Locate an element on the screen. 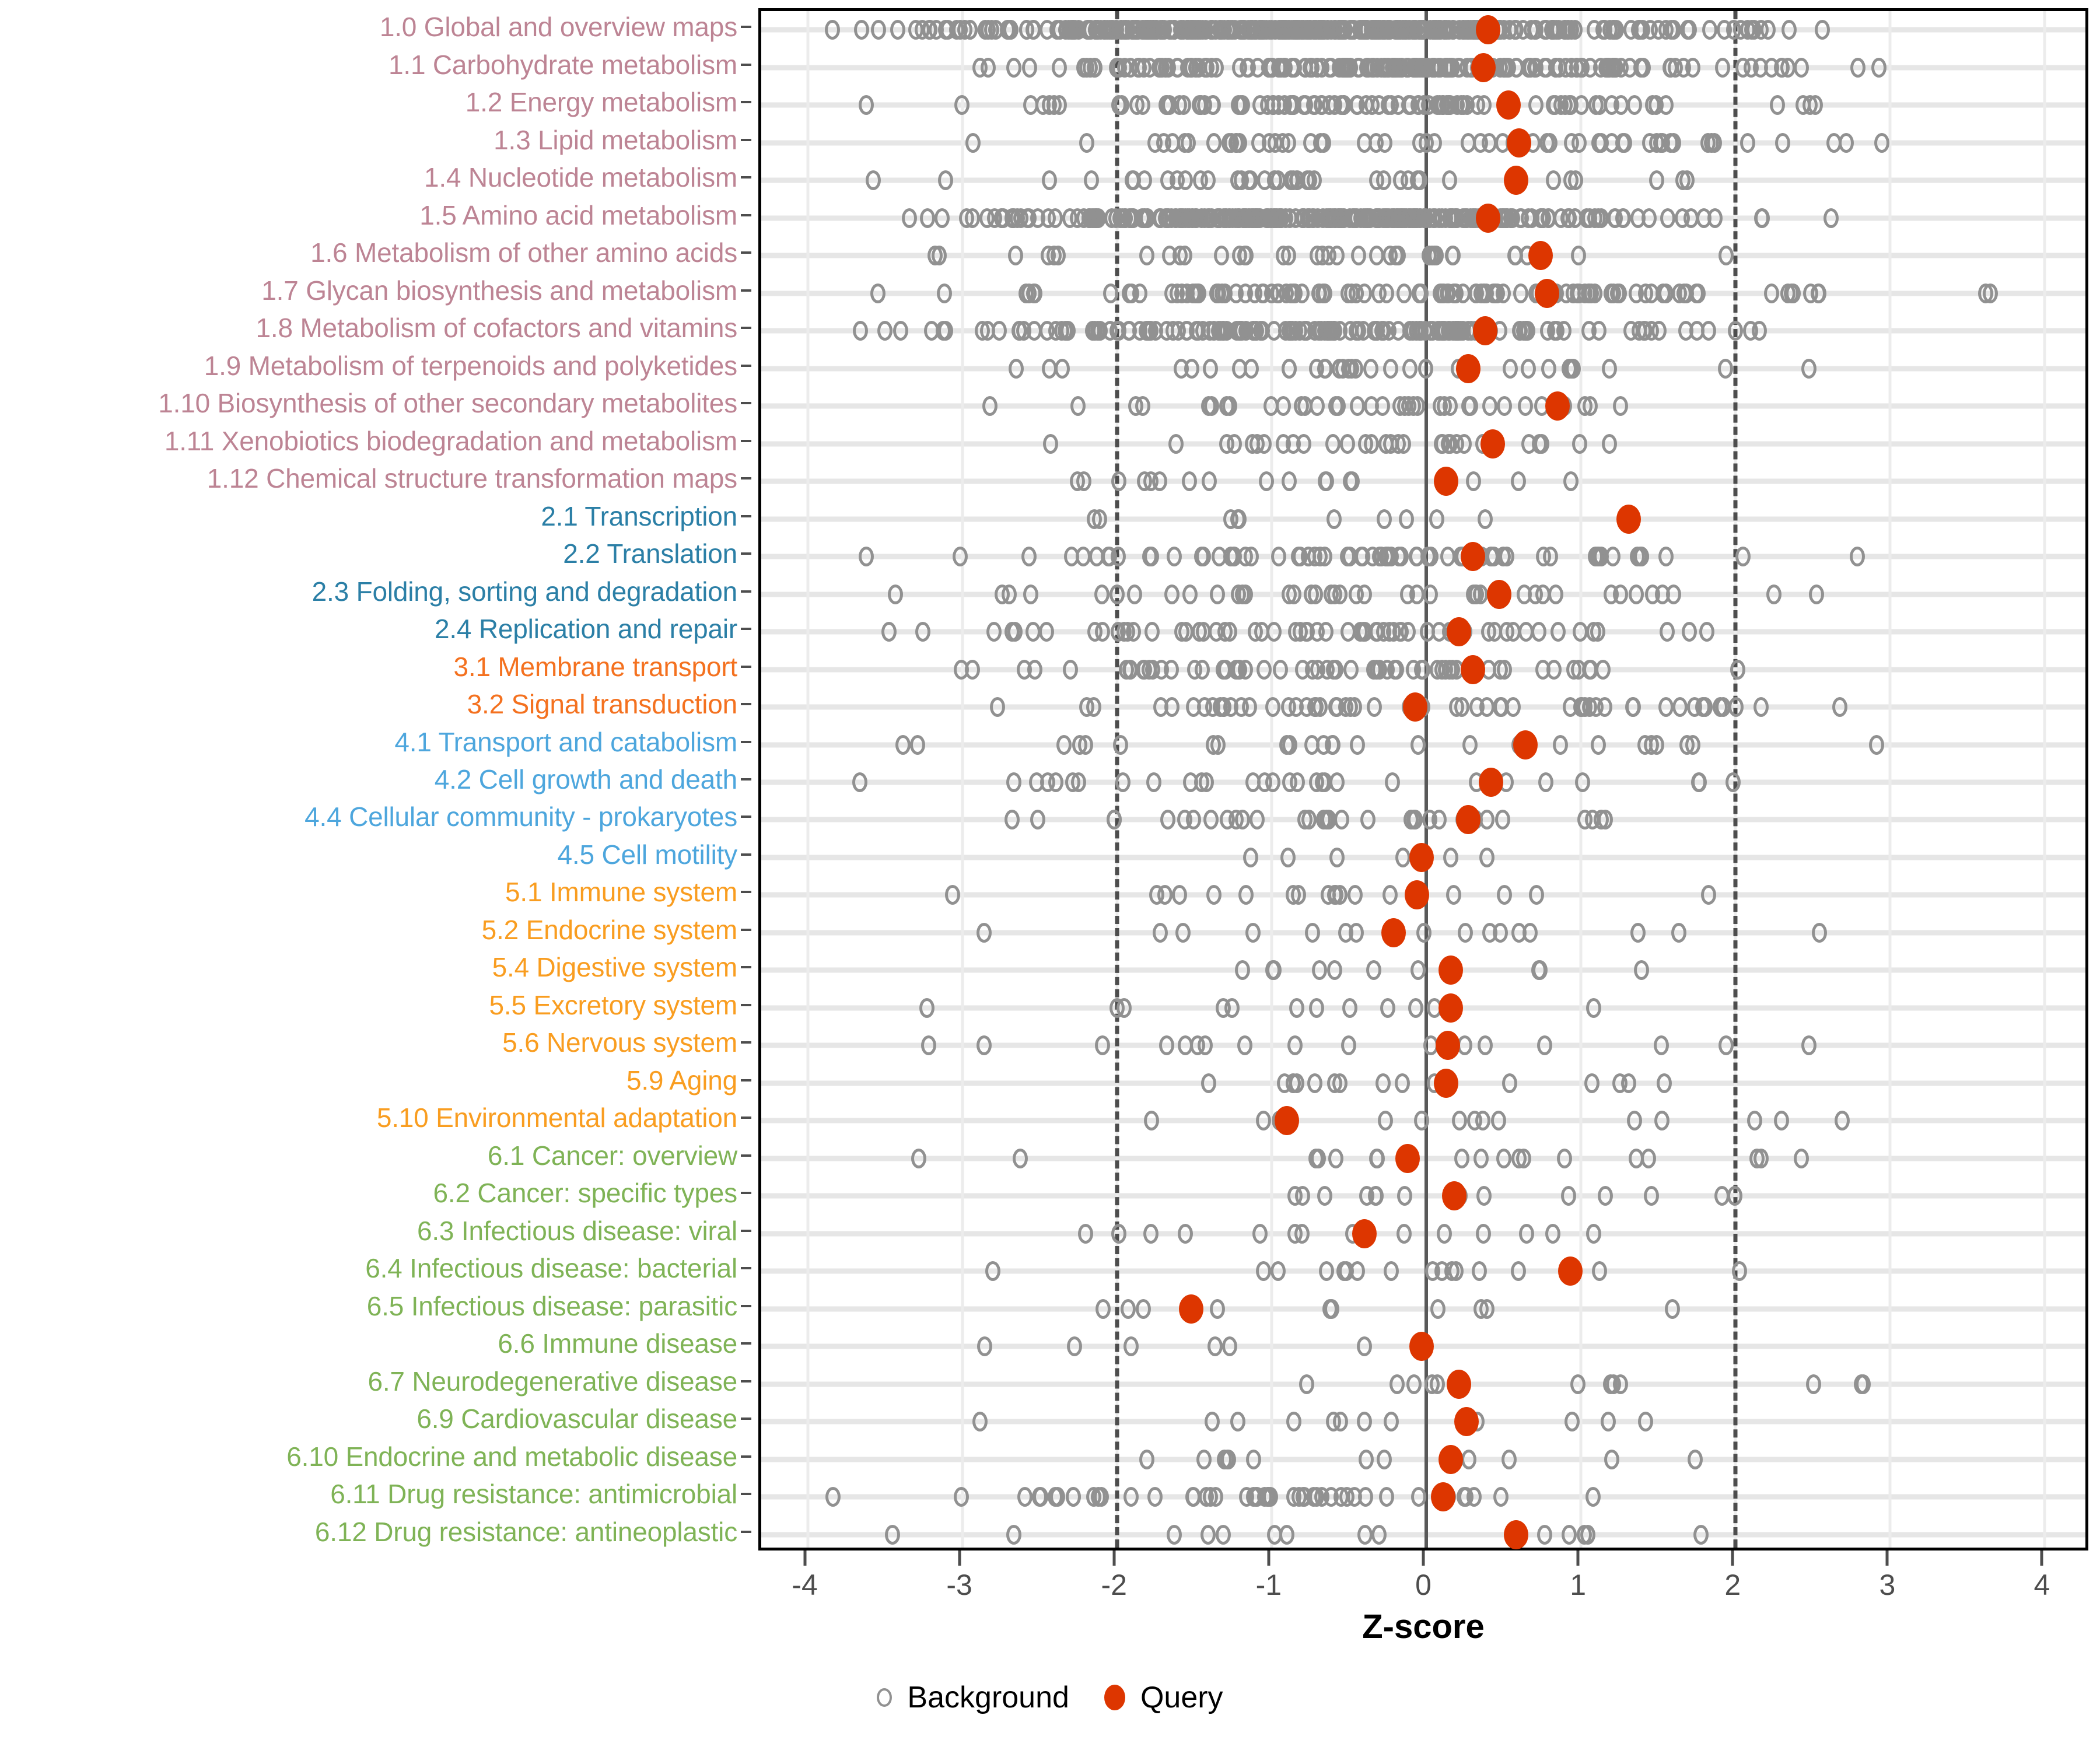 The width and height of the screenshot is (2100, 1750). category-label: 5.9 Aging is located at coordinates (681, 1080).